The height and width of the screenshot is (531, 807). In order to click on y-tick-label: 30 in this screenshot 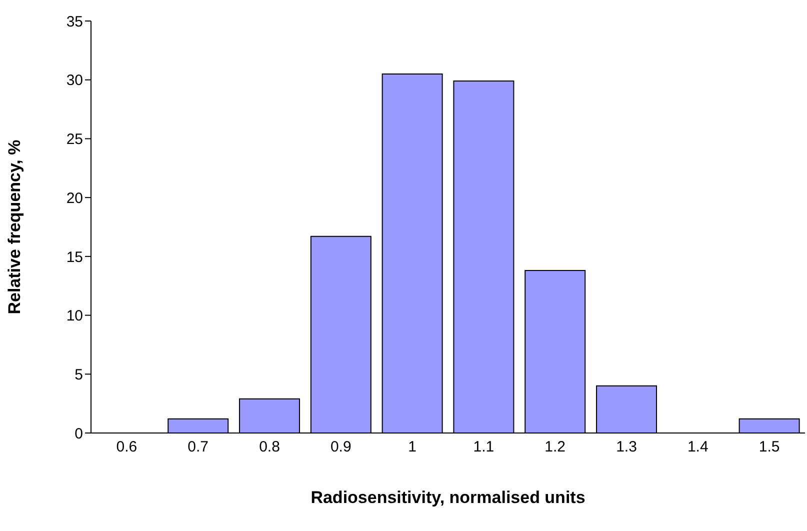, I will do `click(74, 81)`.